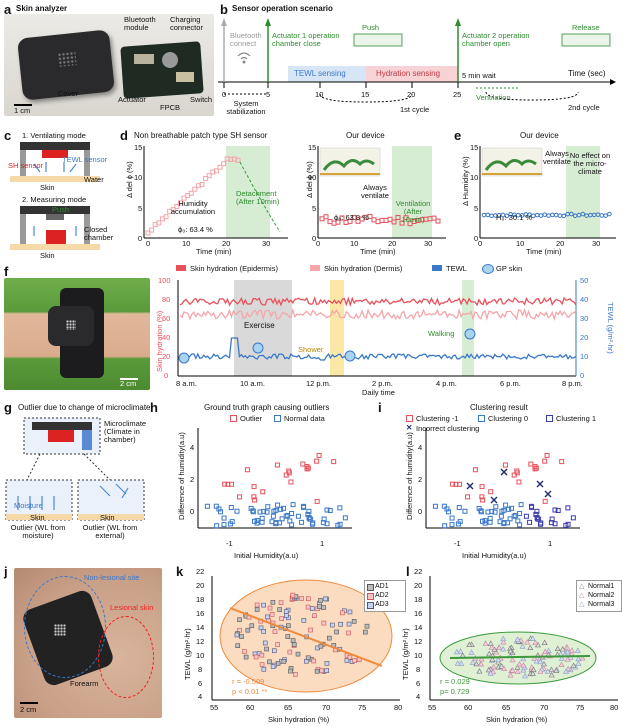  What do you see at coordinates (193, 207) in the screenshot?
I see `d1-ann-humidity: Humidity accumulation` at bounding box center [193, 207].